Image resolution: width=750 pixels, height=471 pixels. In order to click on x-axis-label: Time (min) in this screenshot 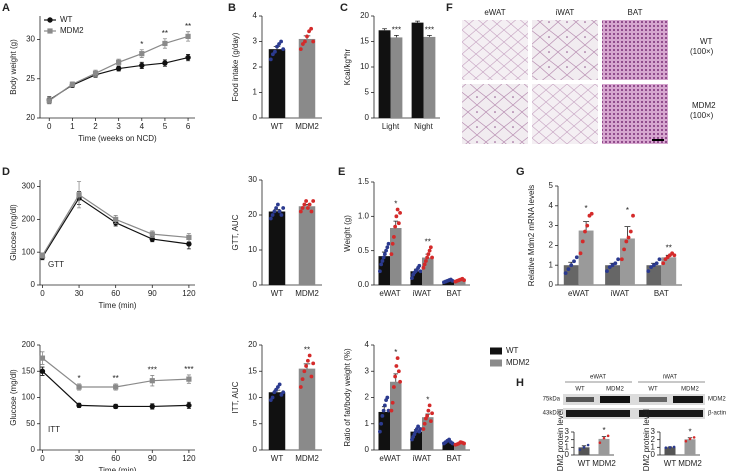, I will do `click(118, 468)`.